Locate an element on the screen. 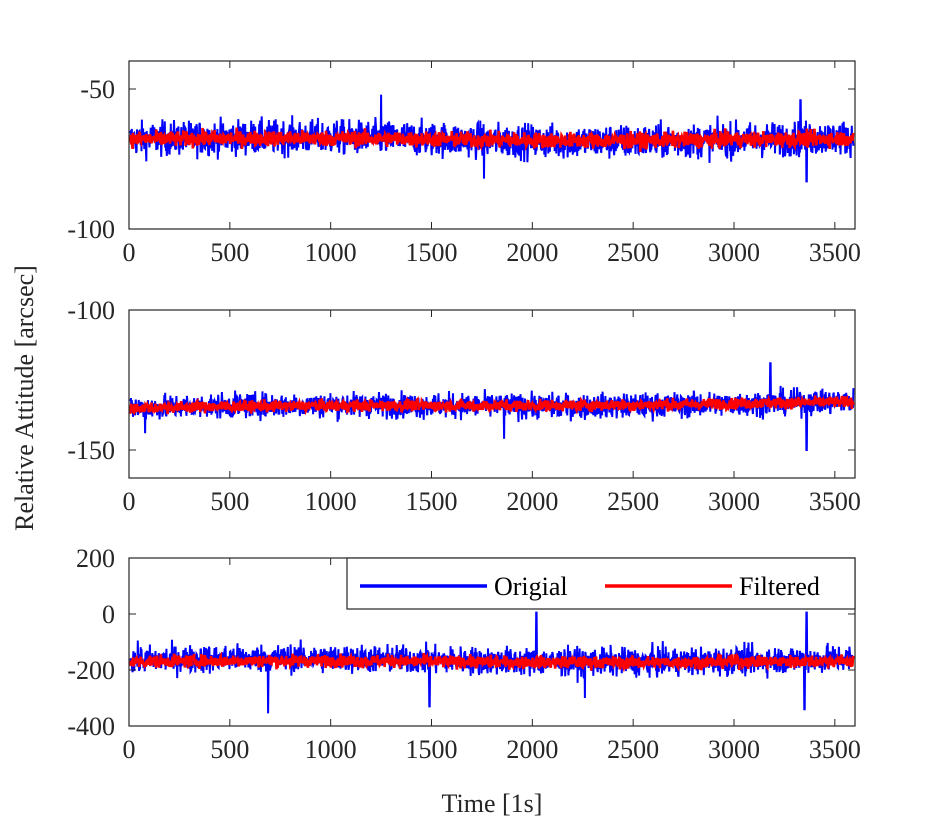 The width and height of the screenshot is (945, 827). x-tick-label-2-1: 500 is located at coordinates (229, 501).